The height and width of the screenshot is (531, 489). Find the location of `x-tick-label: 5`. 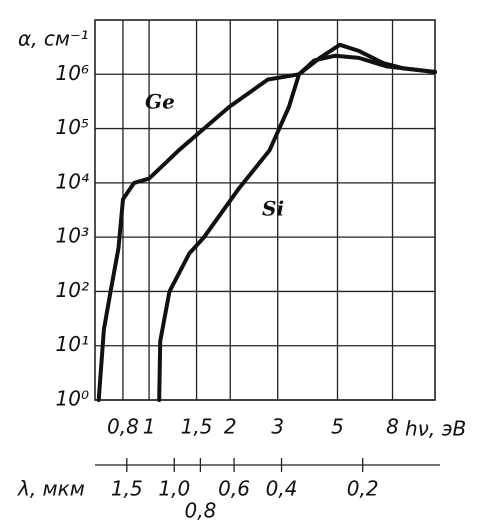

x-tick-label: 5 is located at coordinates (337, 427).